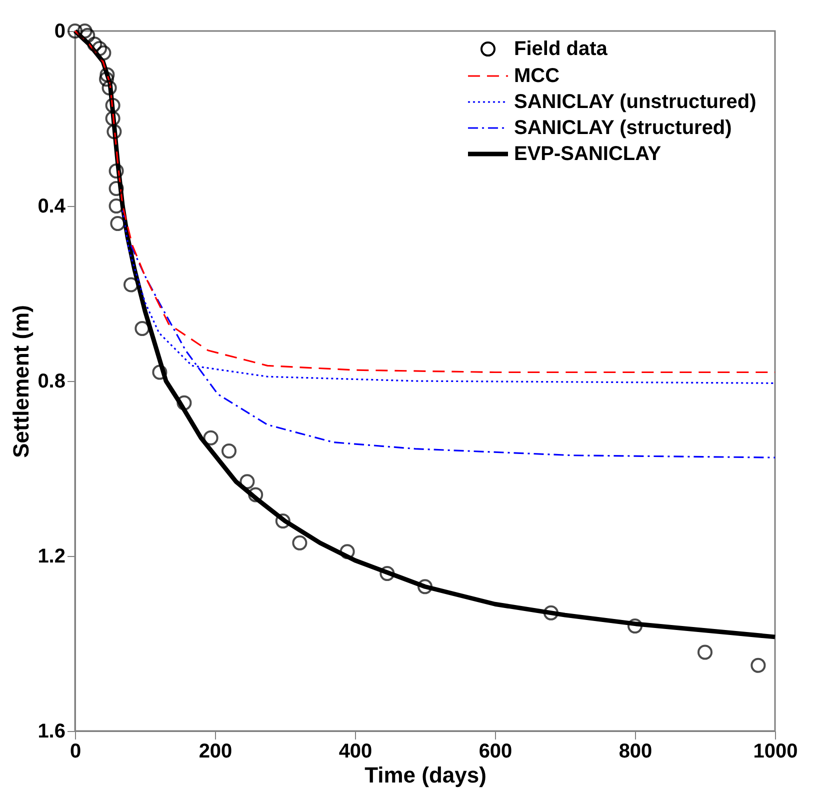 Image resolution: width=835 pixels, height=810 pixels. Describe the element at coordinates (623, 128) in the screenshot. I see `legend-label: SANICLAY (structured)` at that location.